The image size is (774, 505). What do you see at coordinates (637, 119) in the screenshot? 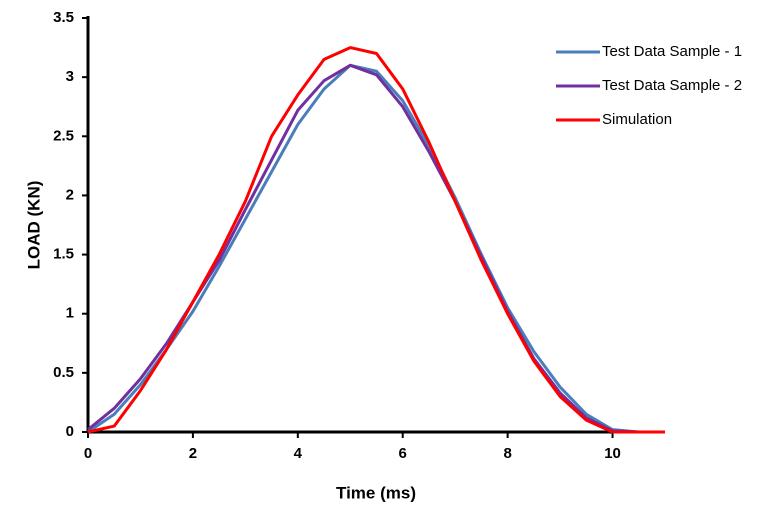
I see `legend-label: Simulation` at bounding box center [637, 119].